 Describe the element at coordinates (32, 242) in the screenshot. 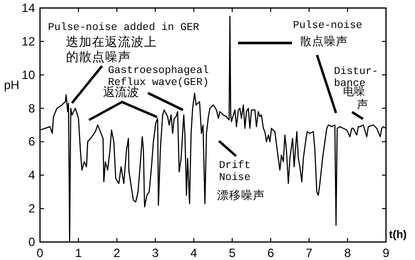

I see `y-tick-label: 0` at that location.